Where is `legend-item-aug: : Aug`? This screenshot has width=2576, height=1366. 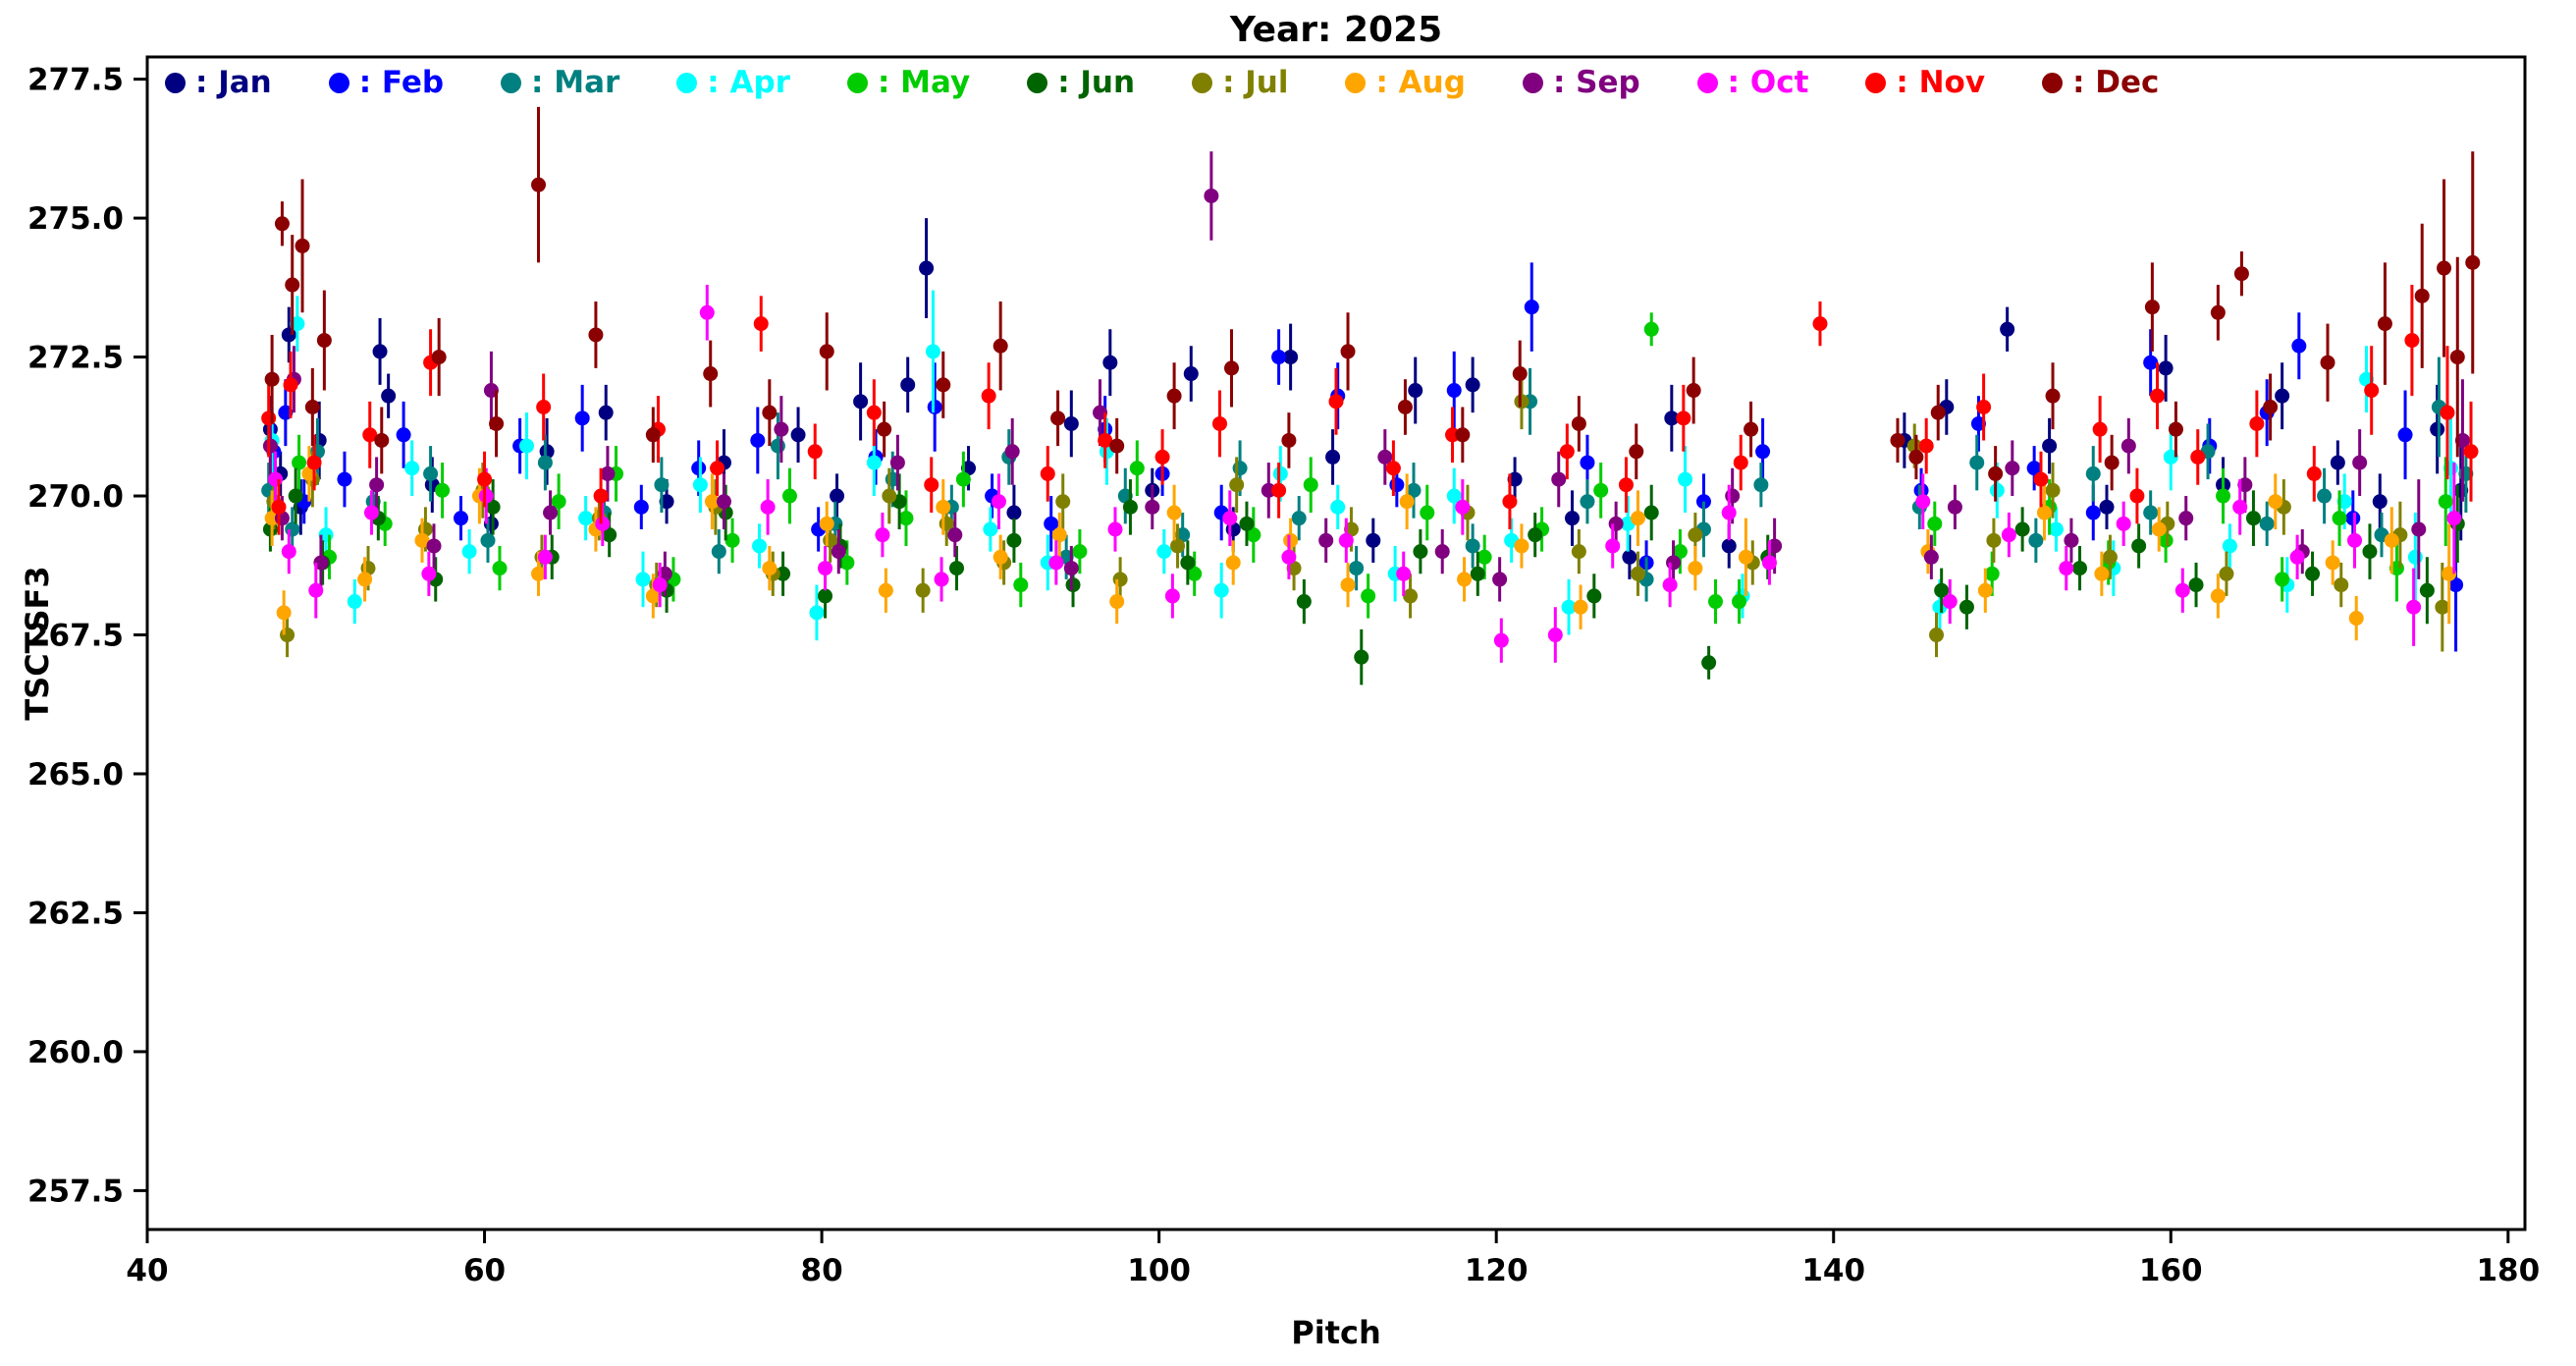
legend-item-aug: : Aug is located at coordinates (1405, 82).